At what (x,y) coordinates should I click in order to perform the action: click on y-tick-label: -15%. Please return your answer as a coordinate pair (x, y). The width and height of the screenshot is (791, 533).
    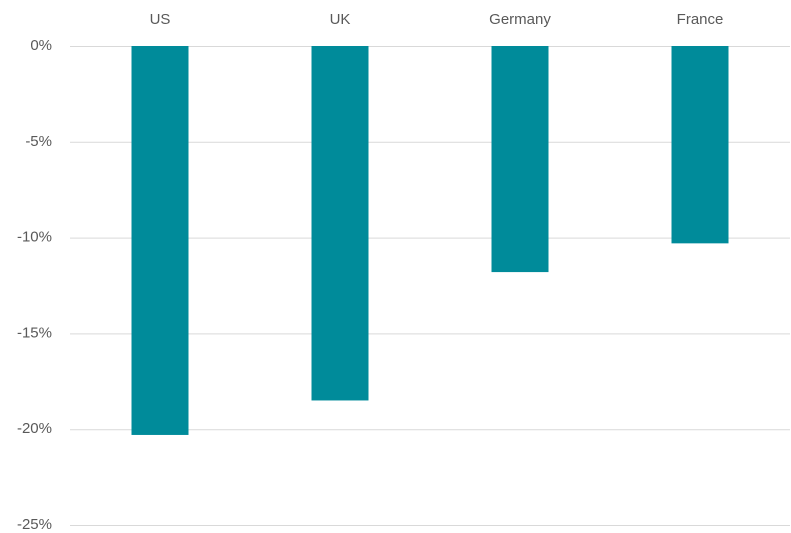
    Looking at the image, I should click on (34, 332).